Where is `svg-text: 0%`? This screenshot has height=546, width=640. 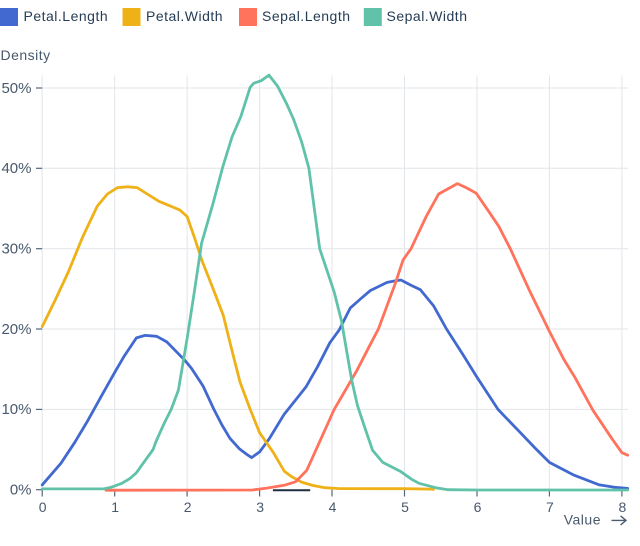 svg-text: 0% is located at coordinates (21, 490).